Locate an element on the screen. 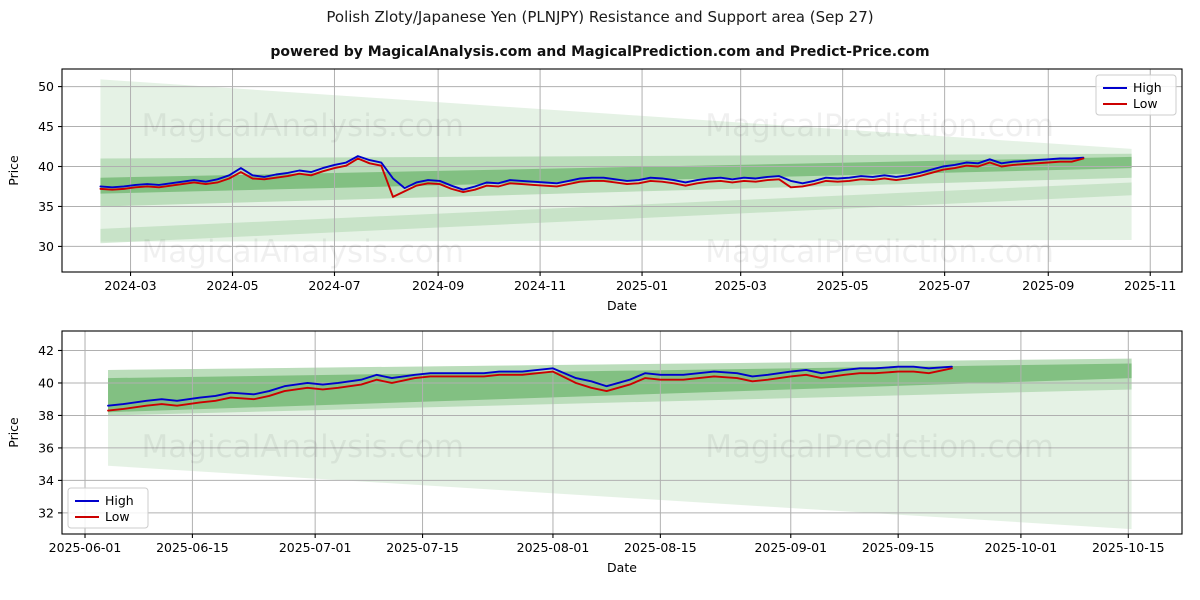  xtick-label: 2025-06-15 is located at coordinates (192, 547).